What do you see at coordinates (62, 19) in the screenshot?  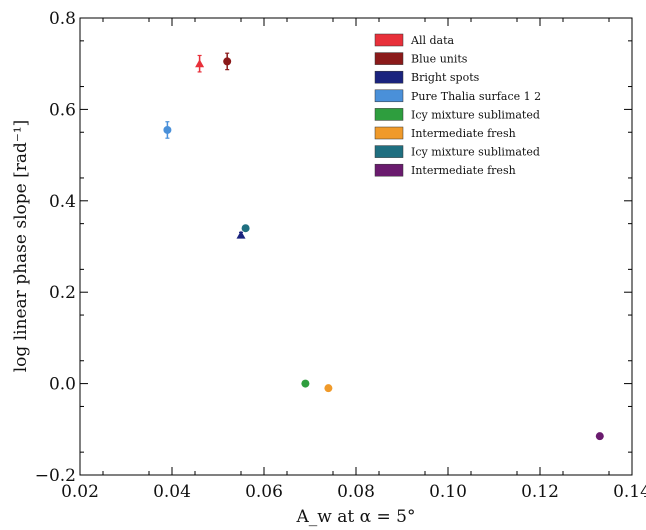 I see `y-tick-label: 0.8` at bounding box center [62, 19].